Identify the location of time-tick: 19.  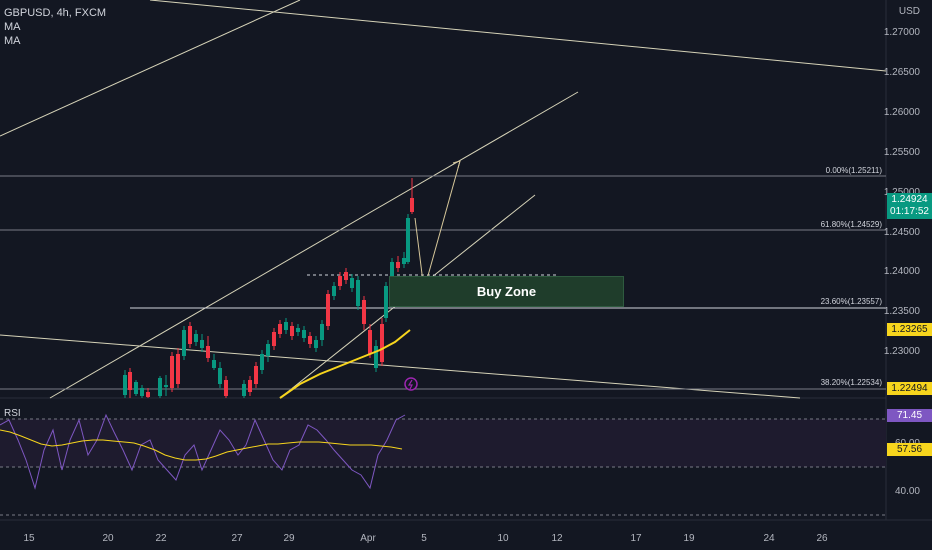
(689, 538).